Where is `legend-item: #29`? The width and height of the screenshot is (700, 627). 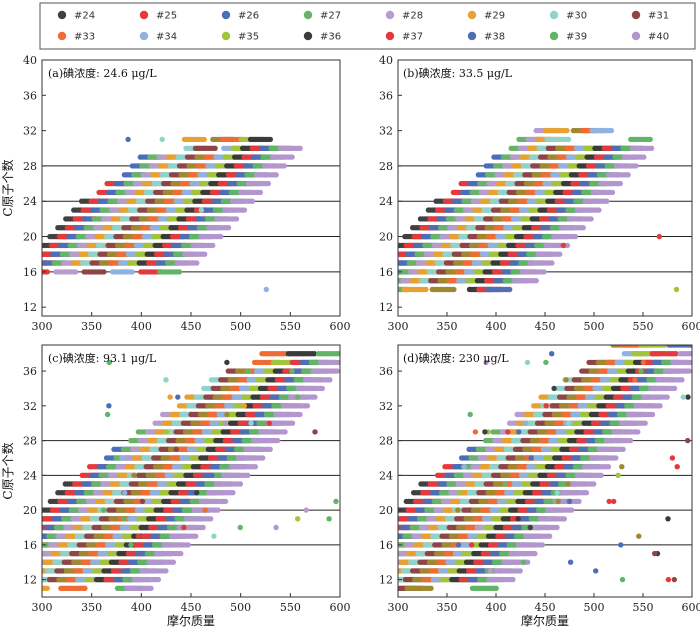
legend-item: #29 is located at coordinates (486, 16).